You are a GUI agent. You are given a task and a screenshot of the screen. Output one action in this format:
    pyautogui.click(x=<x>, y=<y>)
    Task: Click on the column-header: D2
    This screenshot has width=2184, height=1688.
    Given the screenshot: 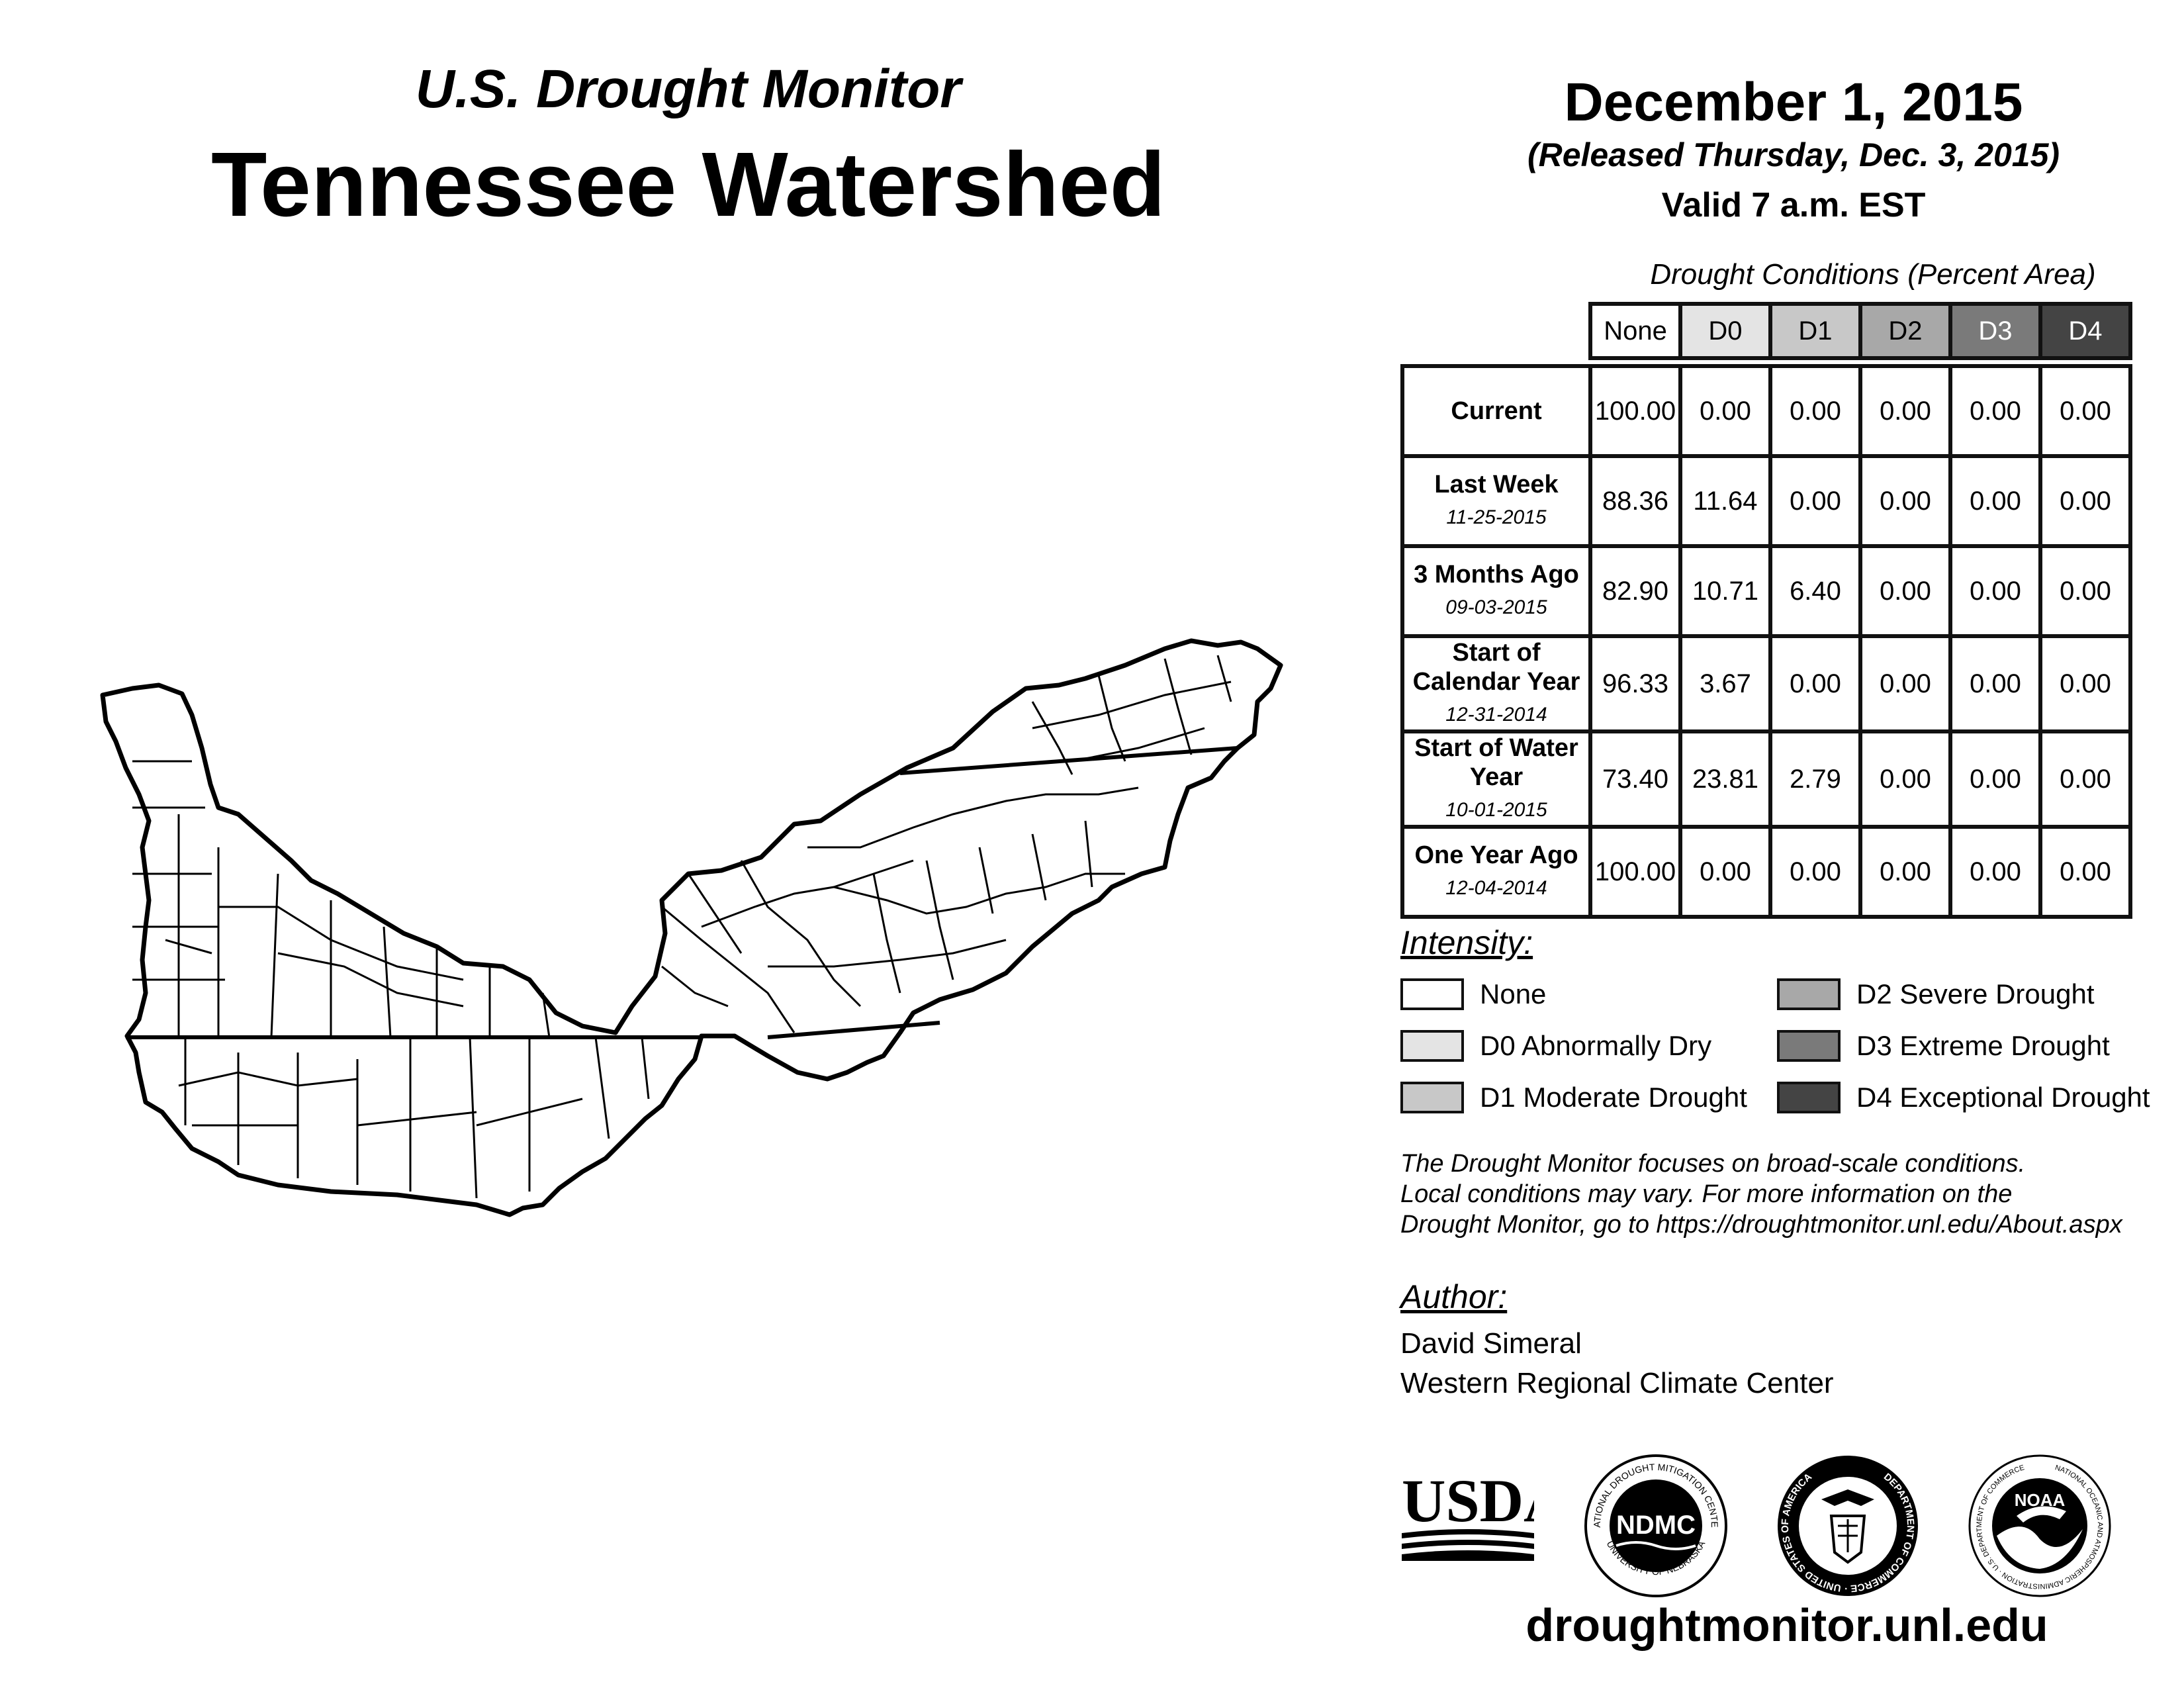 What is the action you would take?
    pyautogui.click(x=1905, y=331)
    